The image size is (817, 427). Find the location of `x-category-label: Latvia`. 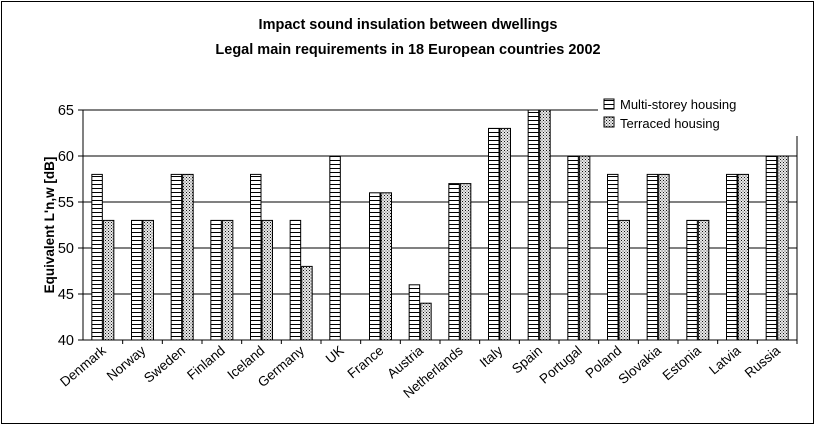

x-category-label: Latvia is located at coordinates (725, 359).